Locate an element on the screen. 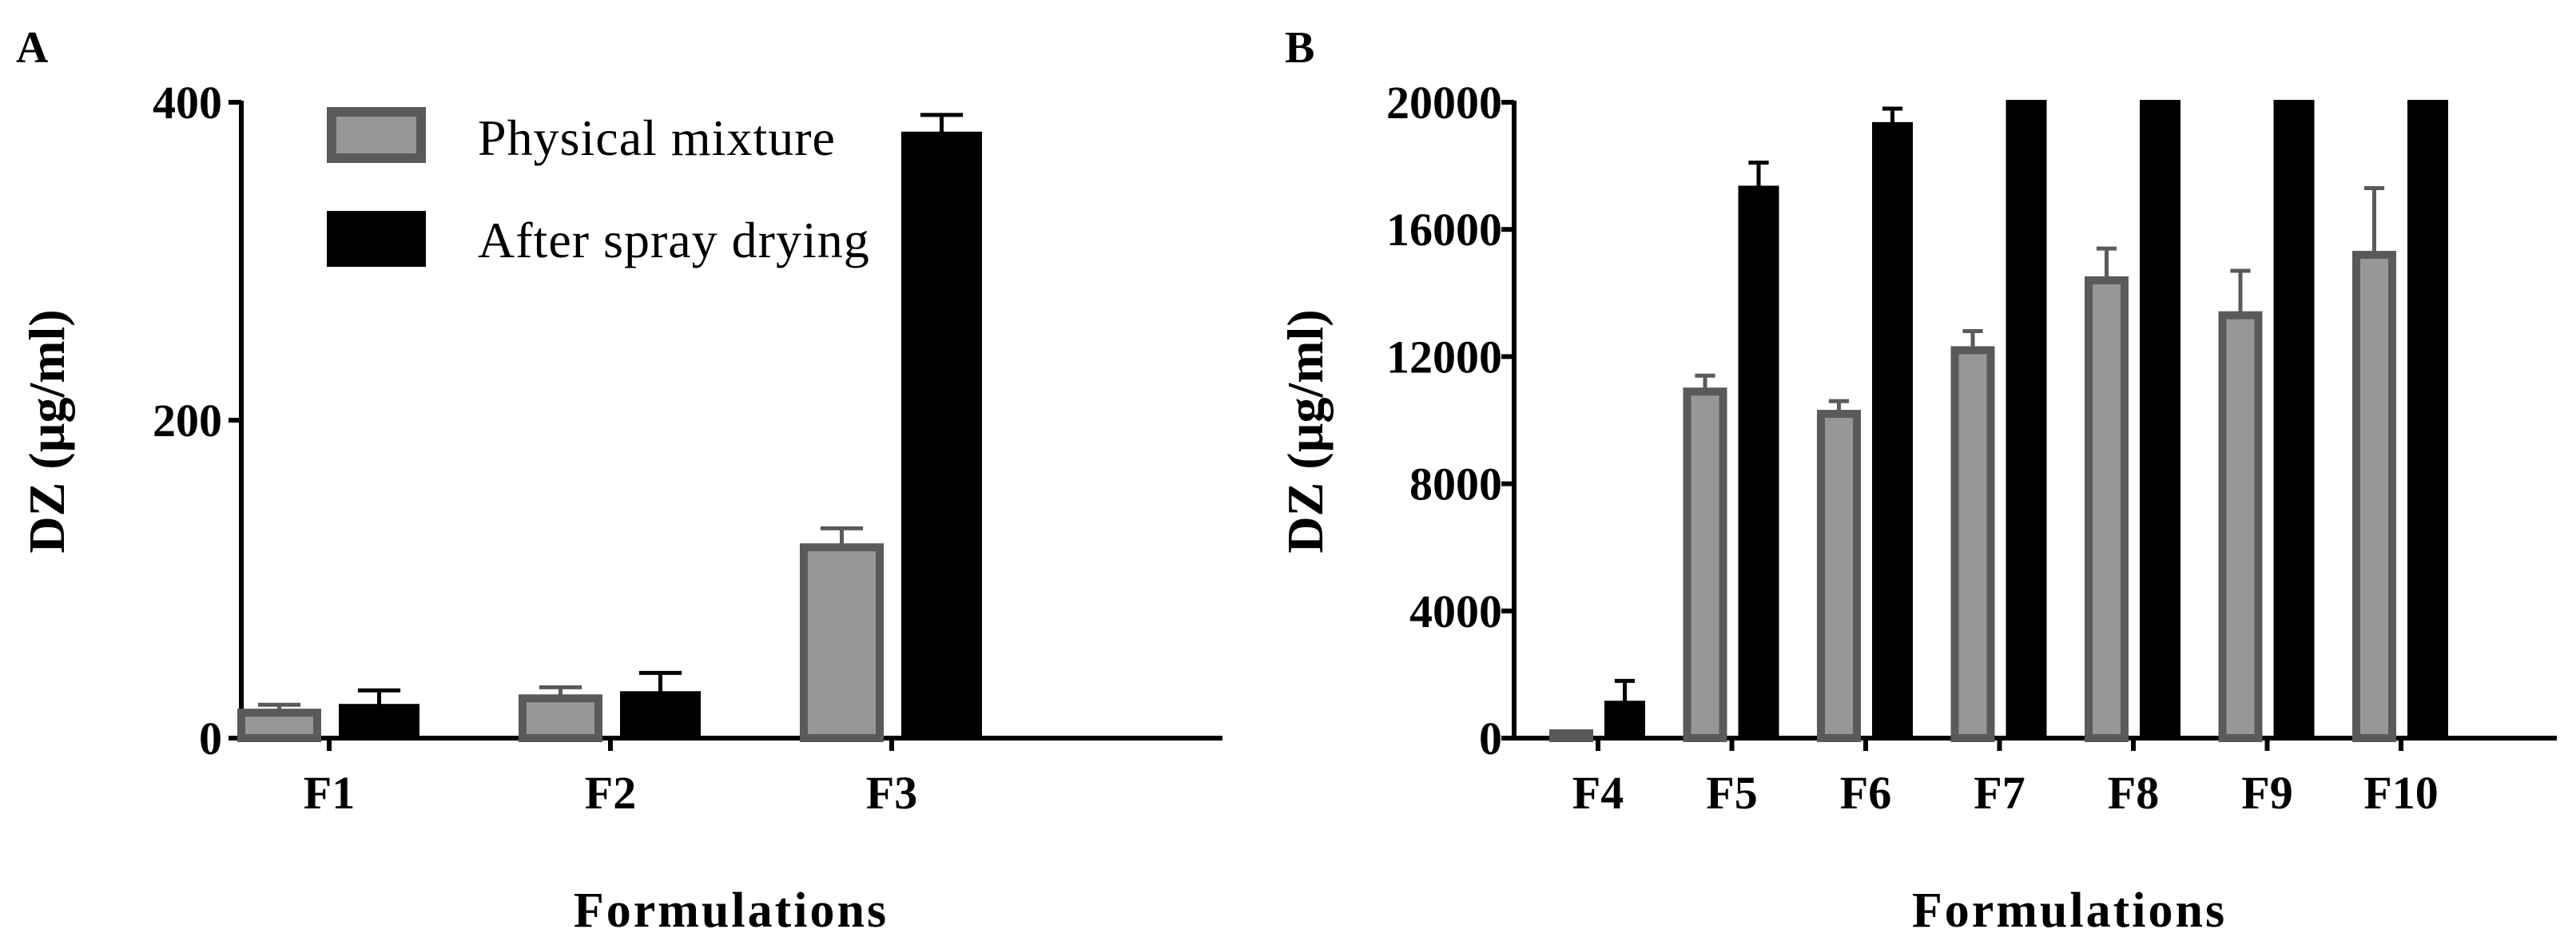 Image resolution: width=2576 pixels, height=949 pixels. bar-after-spray-drying-f1 is located at coordinates (379, 723).